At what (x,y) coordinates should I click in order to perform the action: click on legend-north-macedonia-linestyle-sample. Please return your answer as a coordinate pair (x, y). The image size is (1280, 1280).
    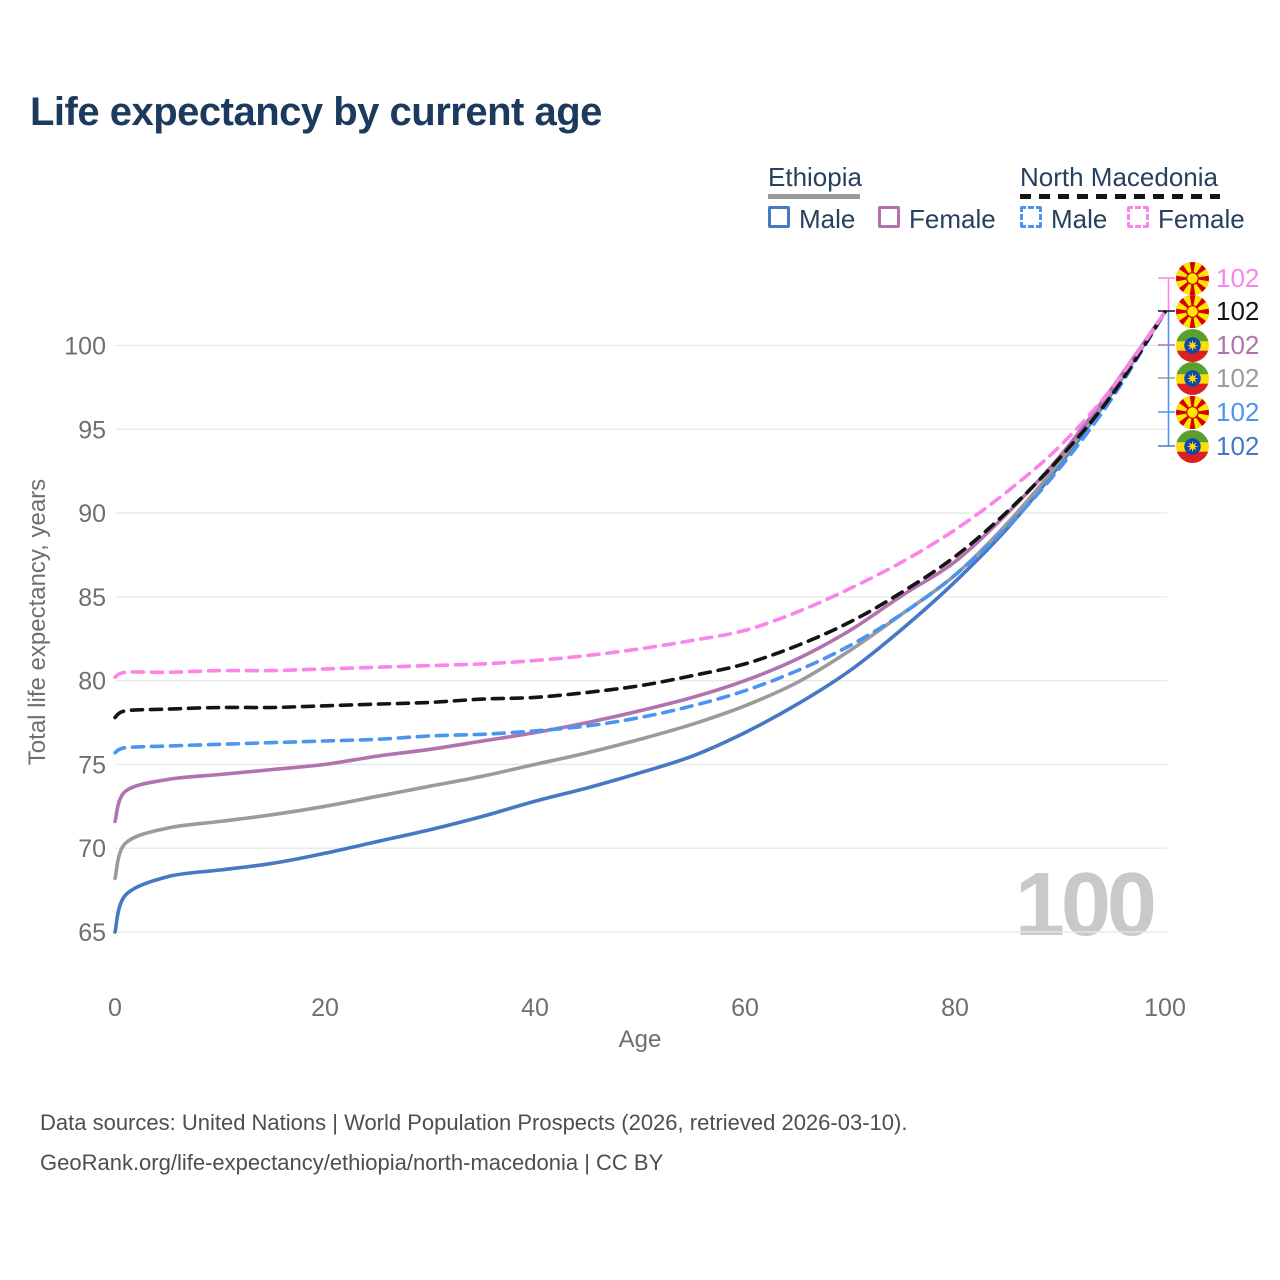
    Looking at the image, I should click on (1120, 196).